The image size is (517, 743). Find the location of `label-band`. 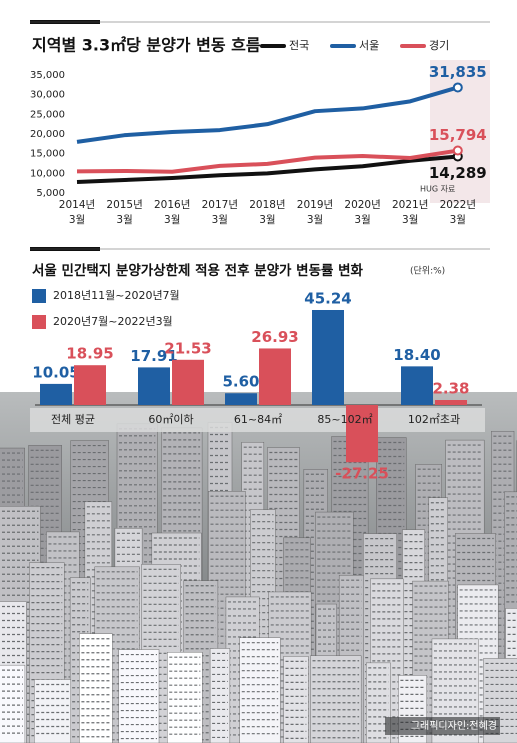

label-band is located at coordinates (257, 420).